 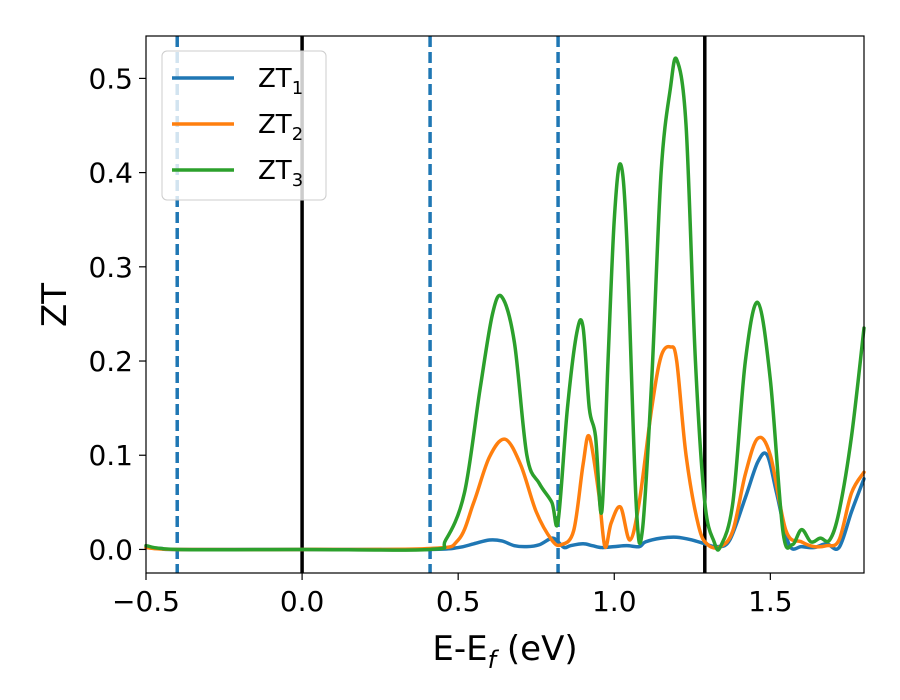 What do you see at coordinates (55, 305) in the screenshot?
I see `y-axis-title: ZT` at bounding box center [55, 305].